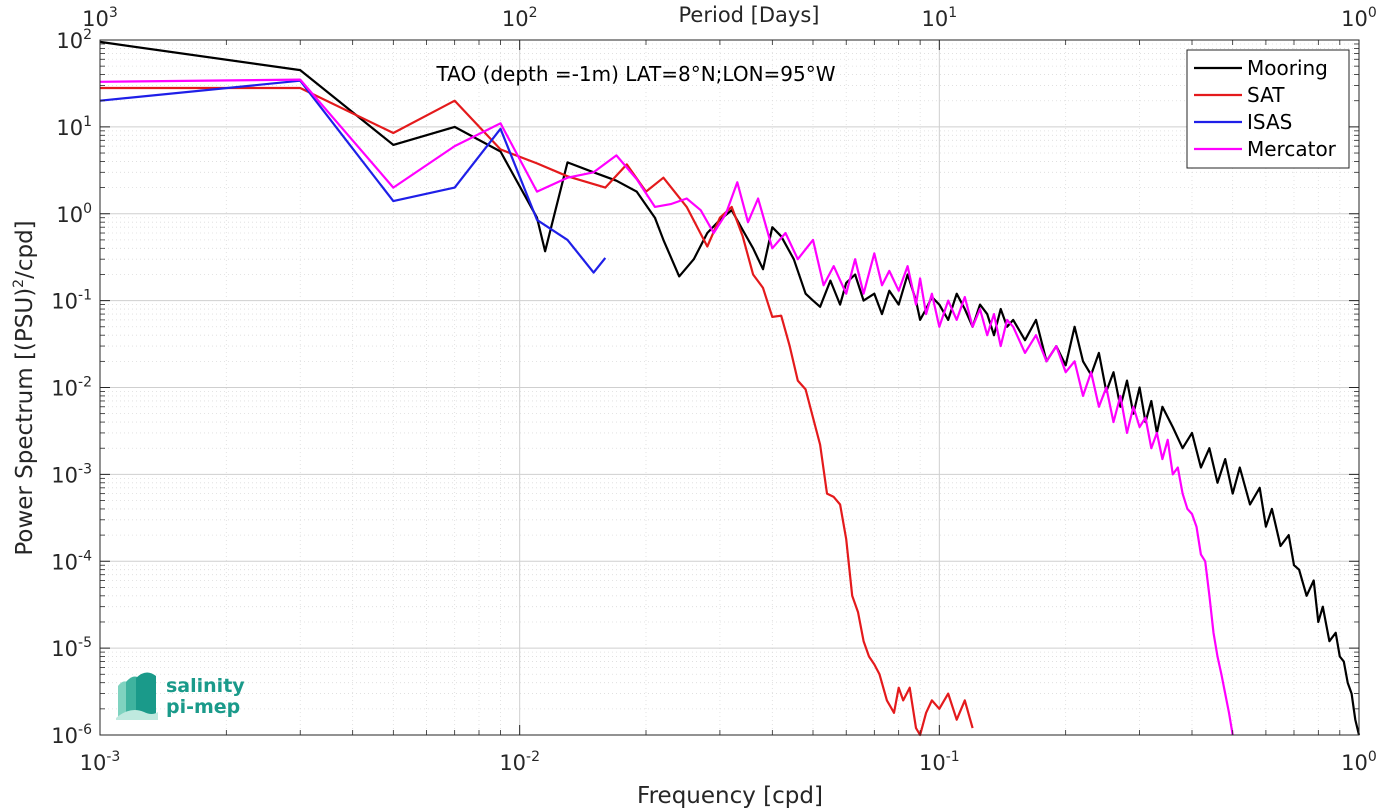  I want to click on y-tick-label: 100, so click(74, 214).